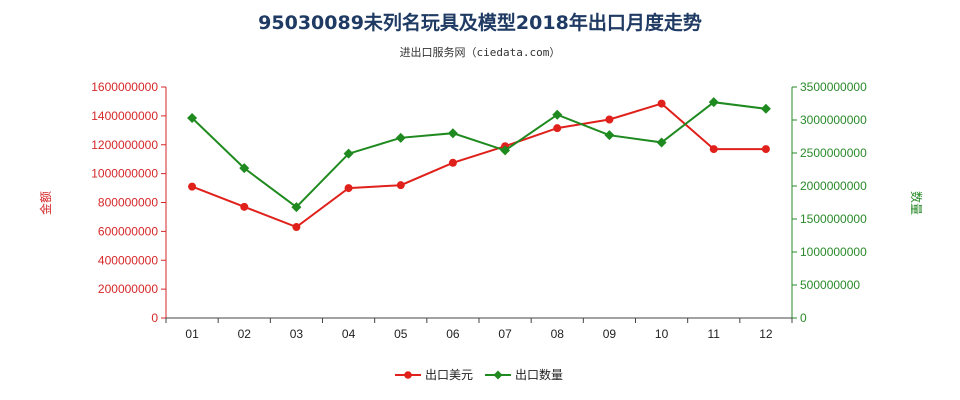 The width and height of the screenshot is (960, 400). What do you see at coordinates (449, 375) in the screenshot?
I see `legend-label: 出口美元` at bounding box center [449, 375].